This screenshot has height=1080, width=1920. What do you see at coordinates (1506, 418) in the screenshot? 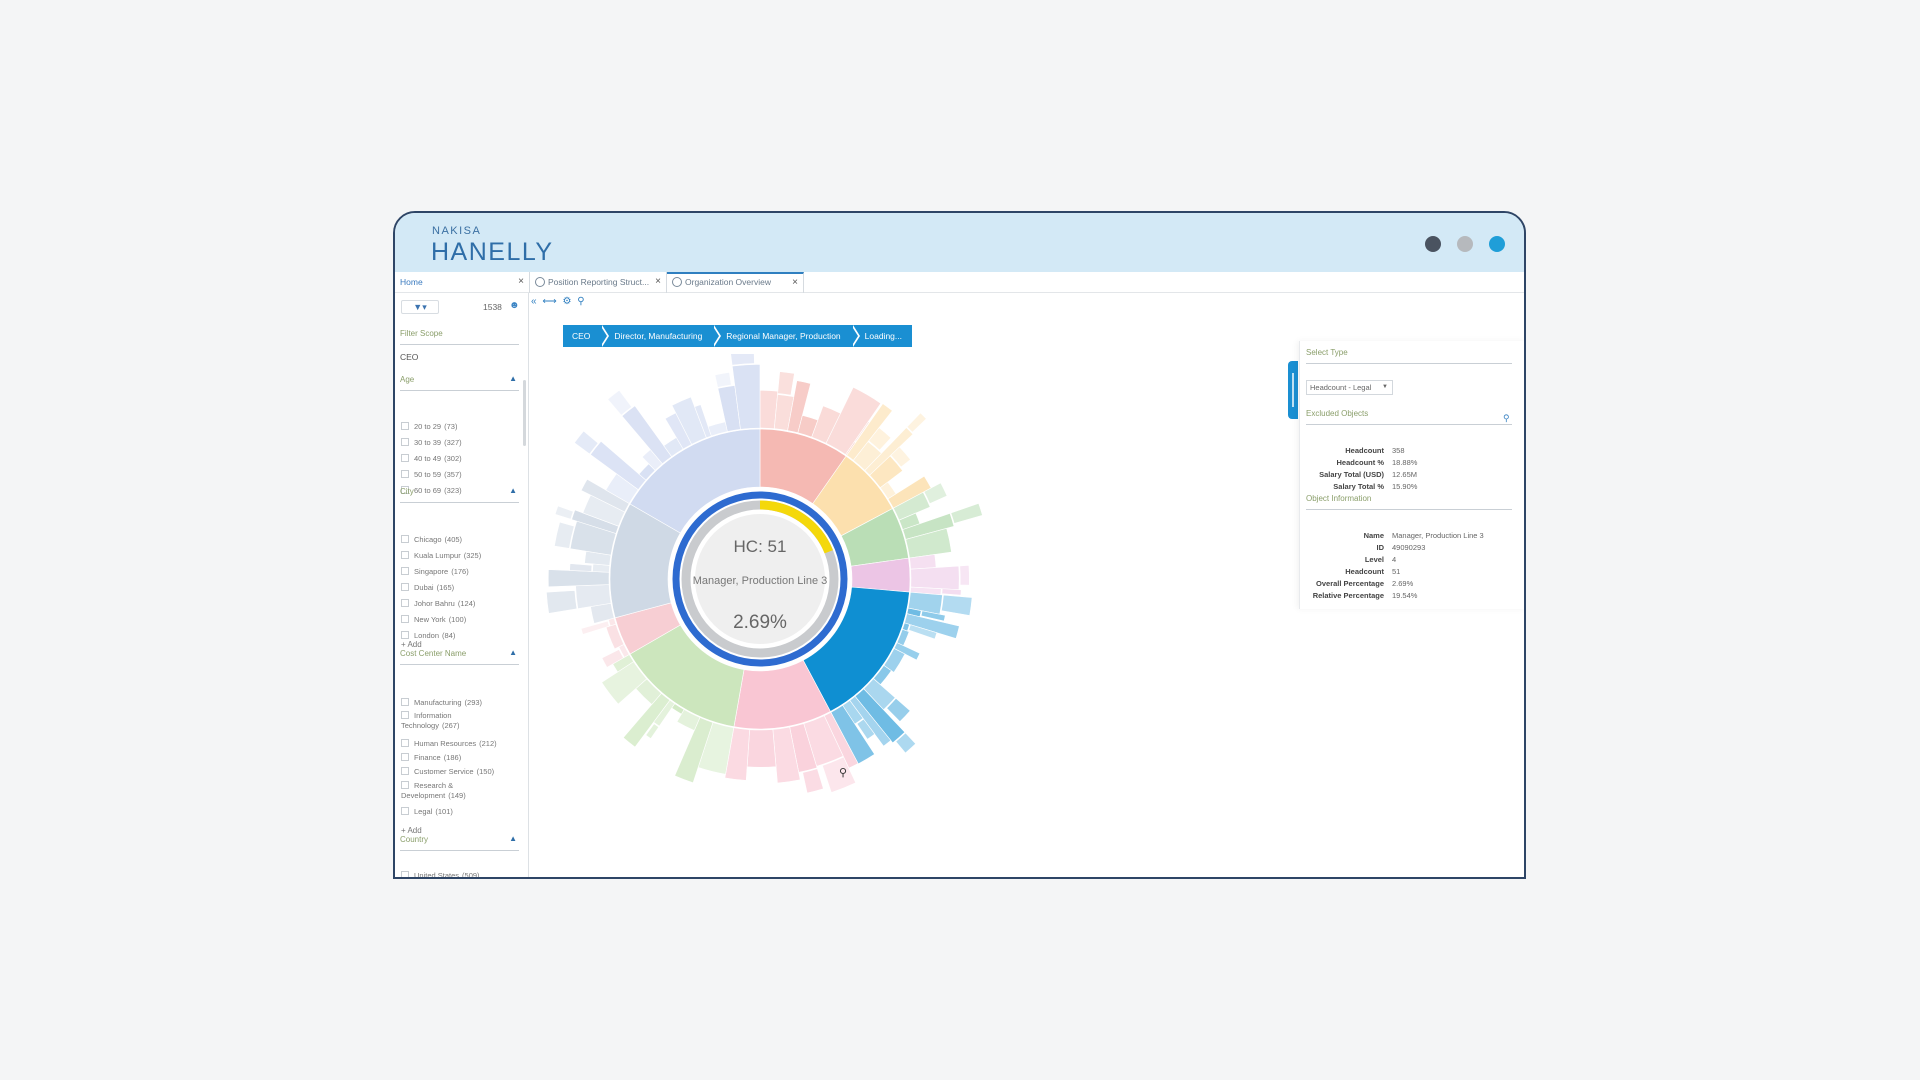
I see `zoom-icon: ⚲` at bounding box center [1506, 418].